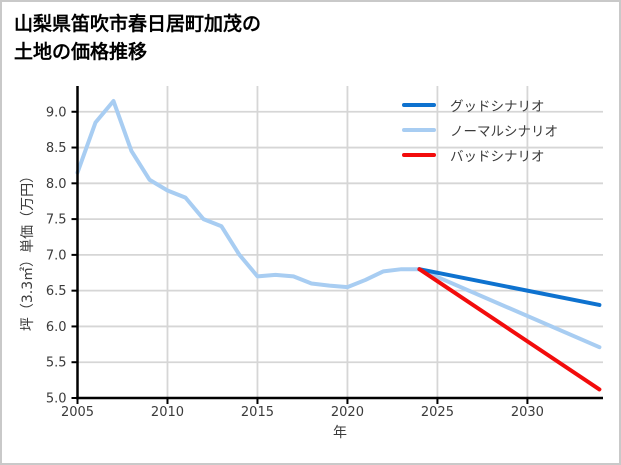 This screenshot has width=621, height=465. Describe the element at coordinates (504, 131) in the screenshot. I see `legend-label-normal: ノーマルシナリオ` at that location.